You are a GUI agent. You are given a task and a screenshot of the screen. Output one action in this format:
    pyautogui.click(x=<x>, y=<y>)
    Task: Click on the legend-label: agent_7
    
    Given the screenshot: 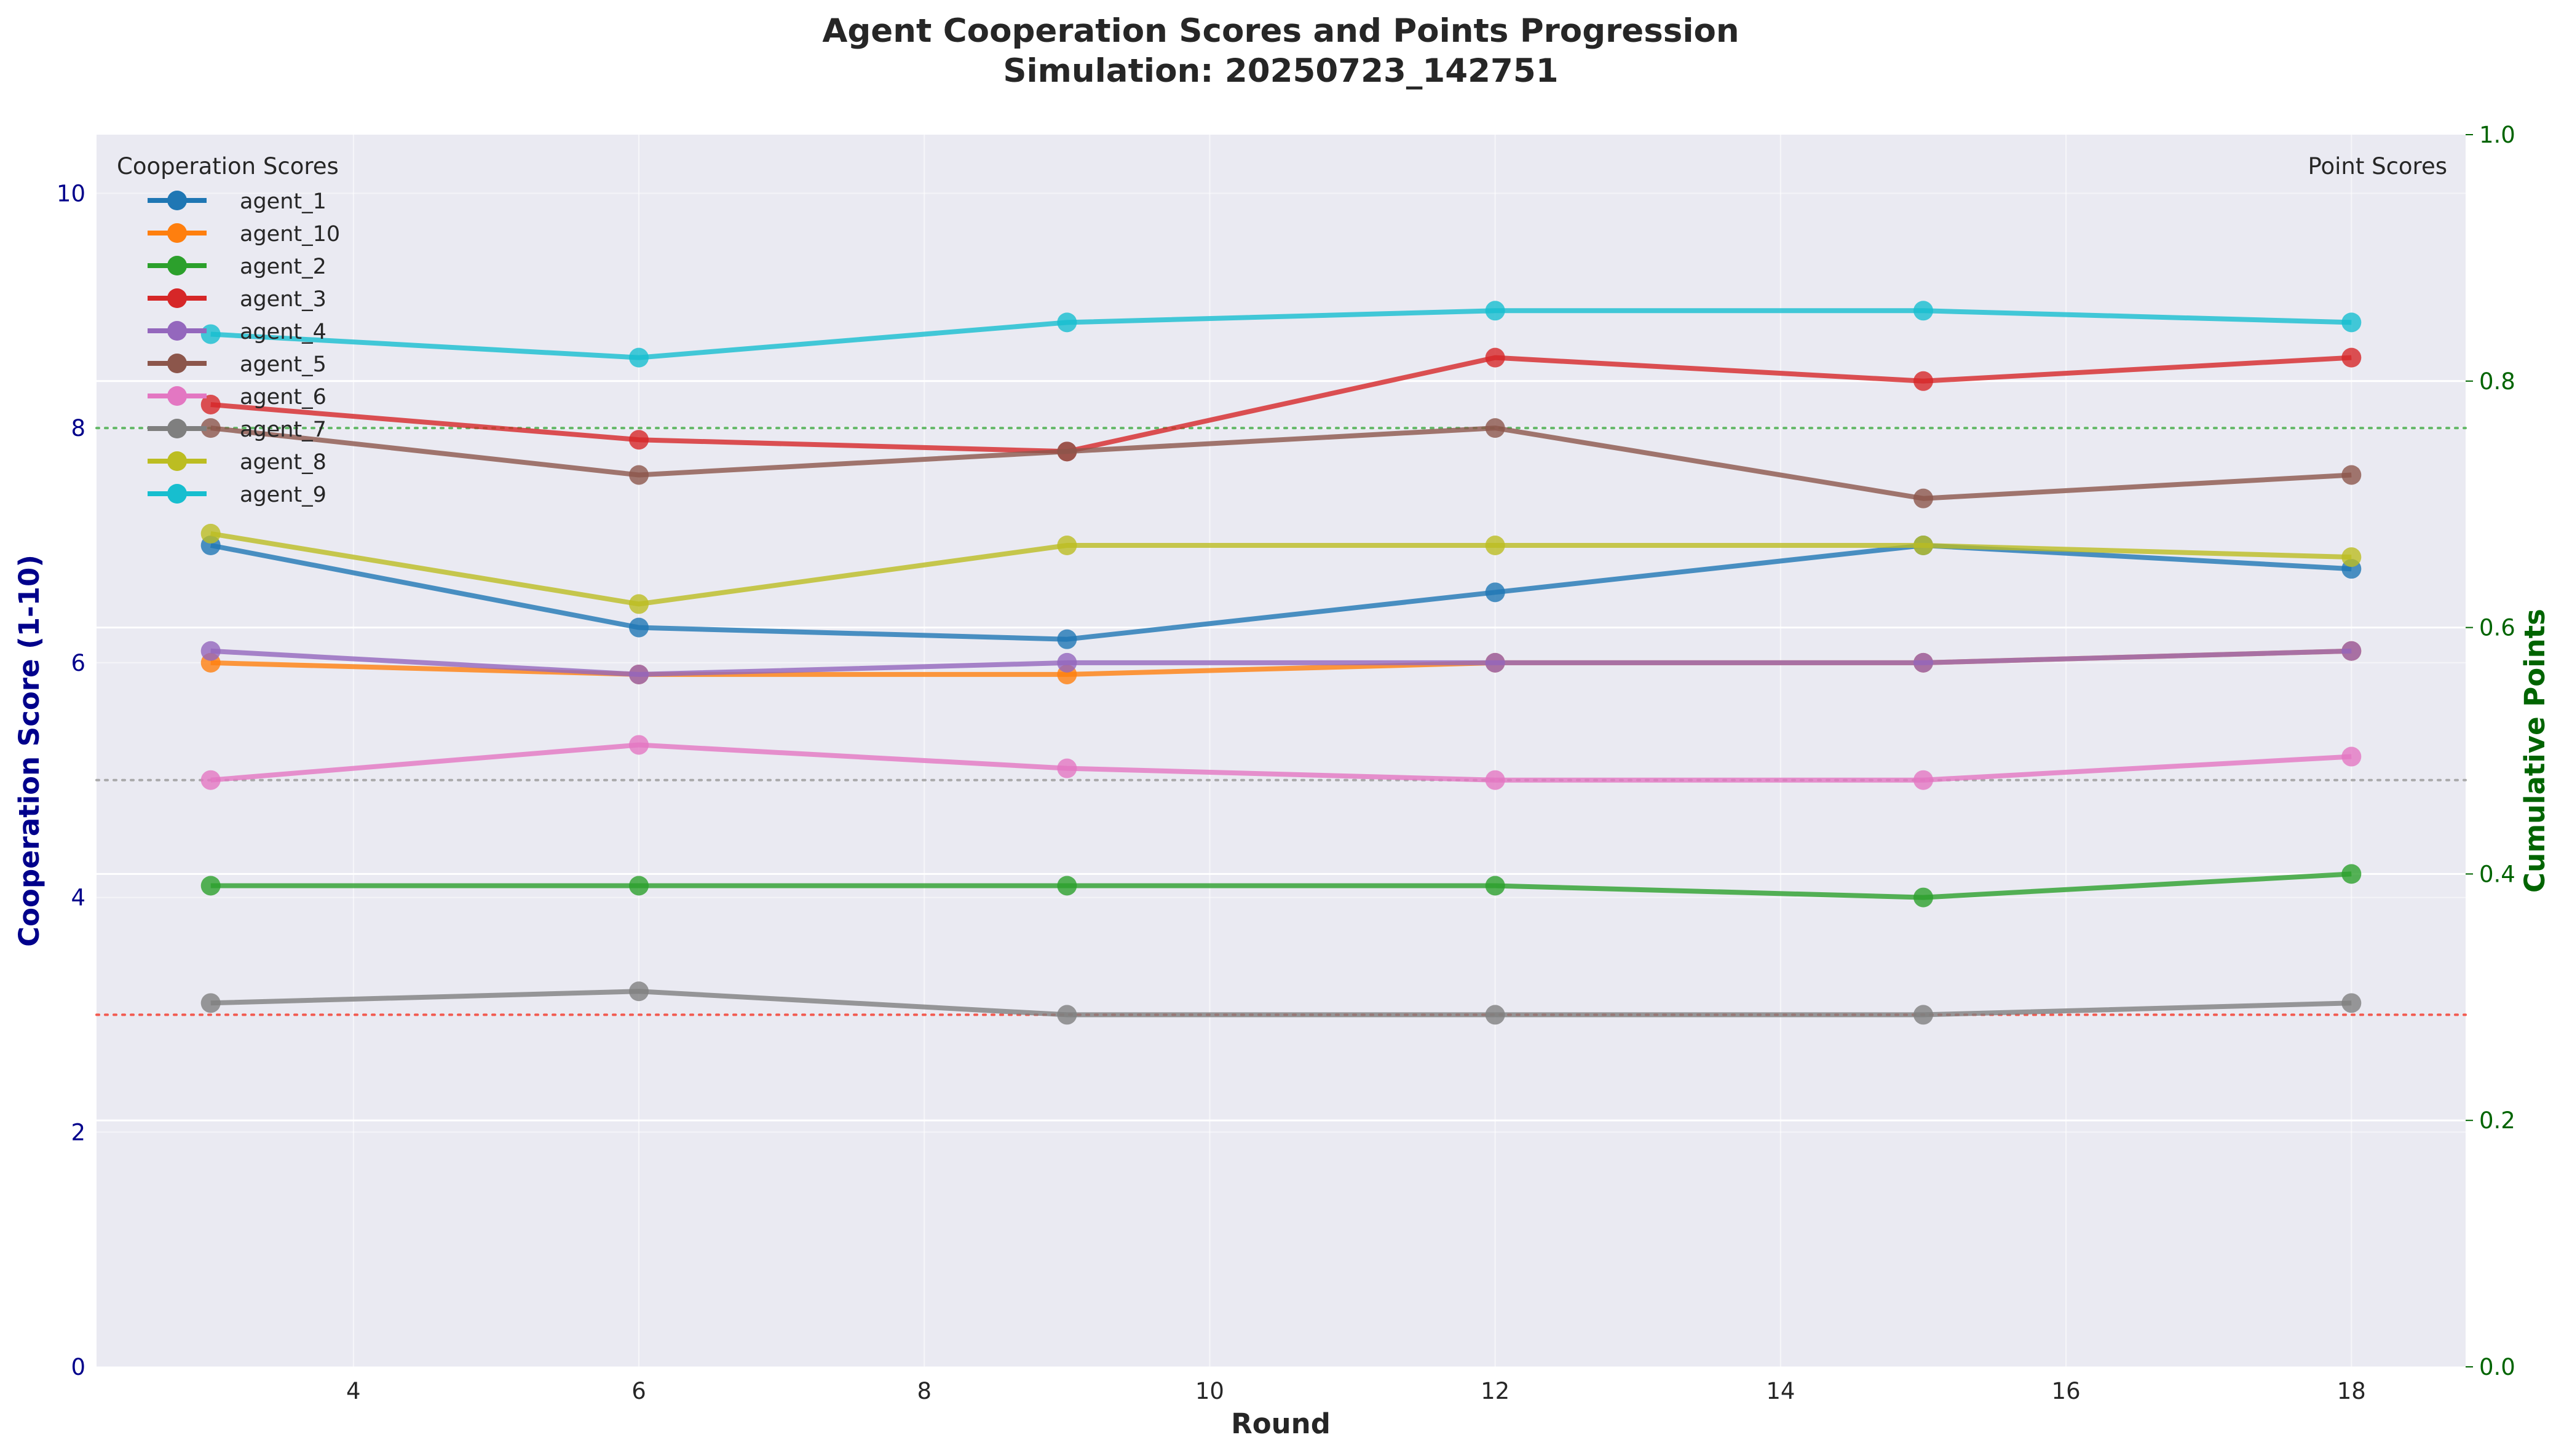 What is the action you would take?
    pyautogui.click(x=283, y=429)
    